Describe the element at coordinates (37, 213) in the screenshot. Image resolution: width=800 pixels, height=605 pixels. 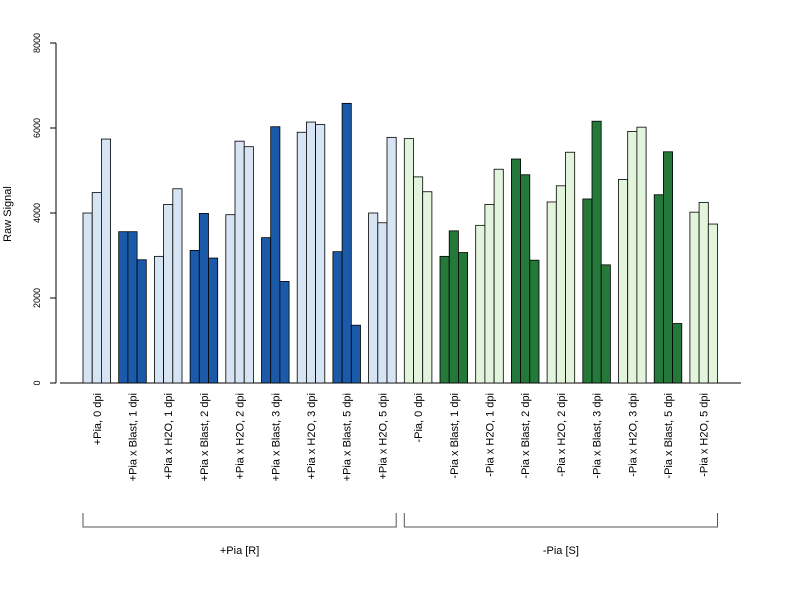
I see `y-tick-label: 4000` at that location.